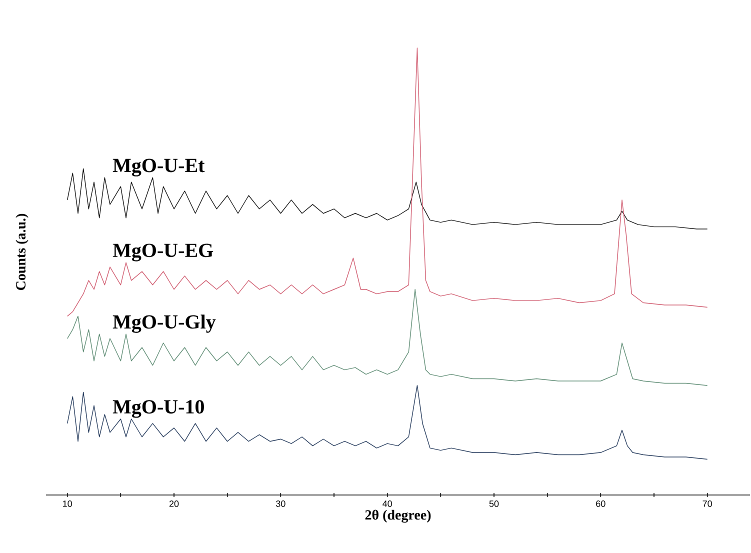 The image size is (751, 553). What do you see at coordinates (601, 503) in the screenshot?
I see `x-tick-label: 60` at bounding box center [601, 503].